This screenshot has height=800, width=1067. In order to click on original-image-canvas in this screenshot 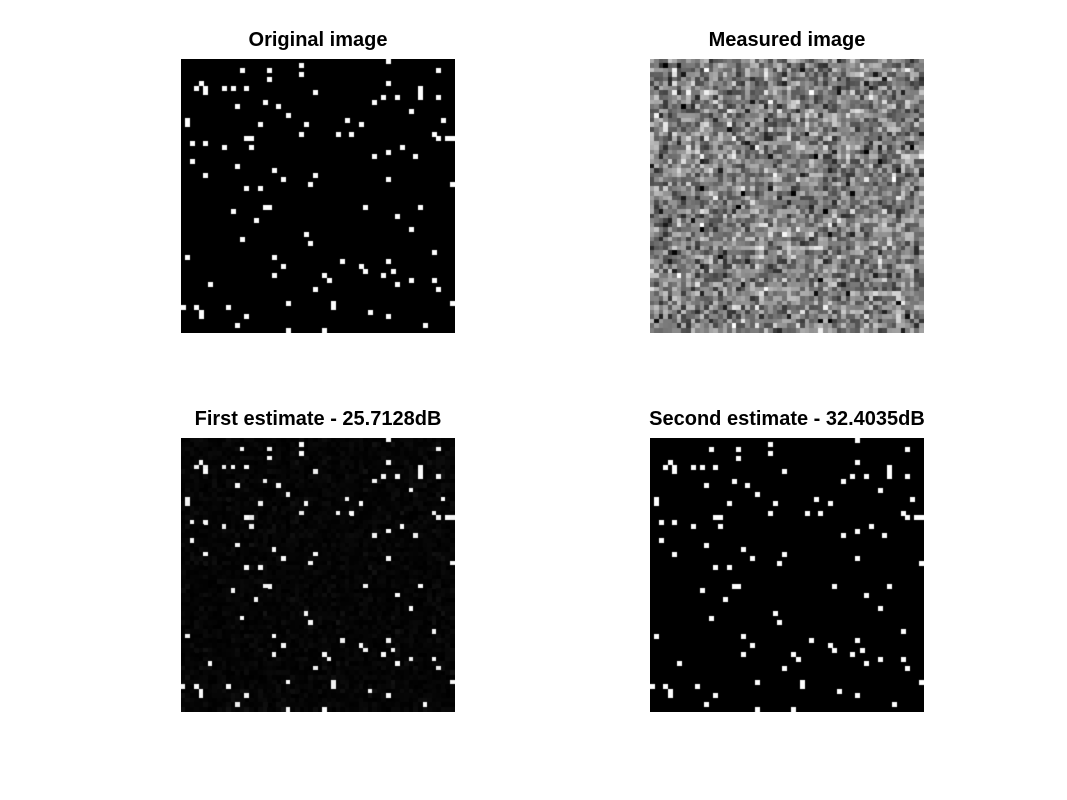, I will do `click(318, 196)`.